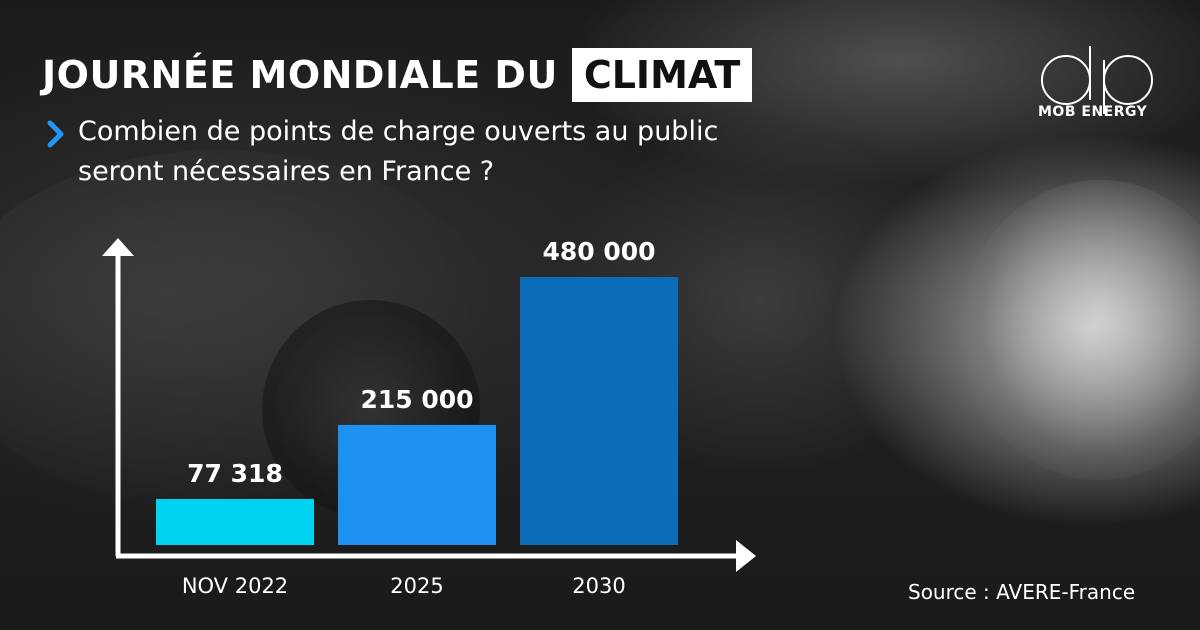 Image resolution: width=1200 pixels, height=630 pixels. I want to click on category-label-2: 2025, so click(416, 586).